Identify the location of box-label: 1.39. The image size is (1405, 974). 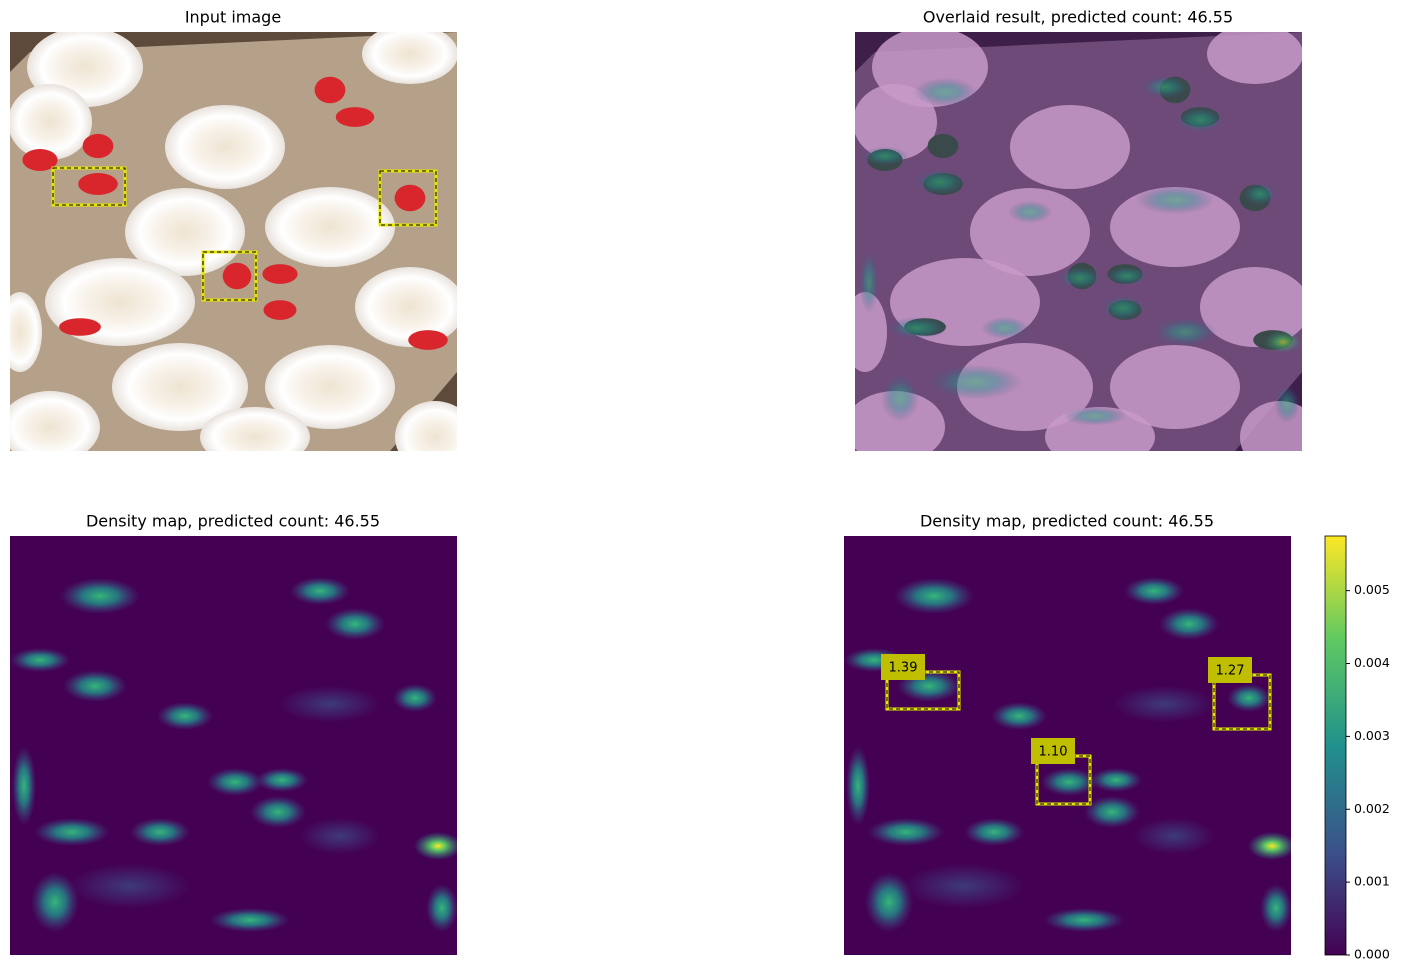
(903, 668).